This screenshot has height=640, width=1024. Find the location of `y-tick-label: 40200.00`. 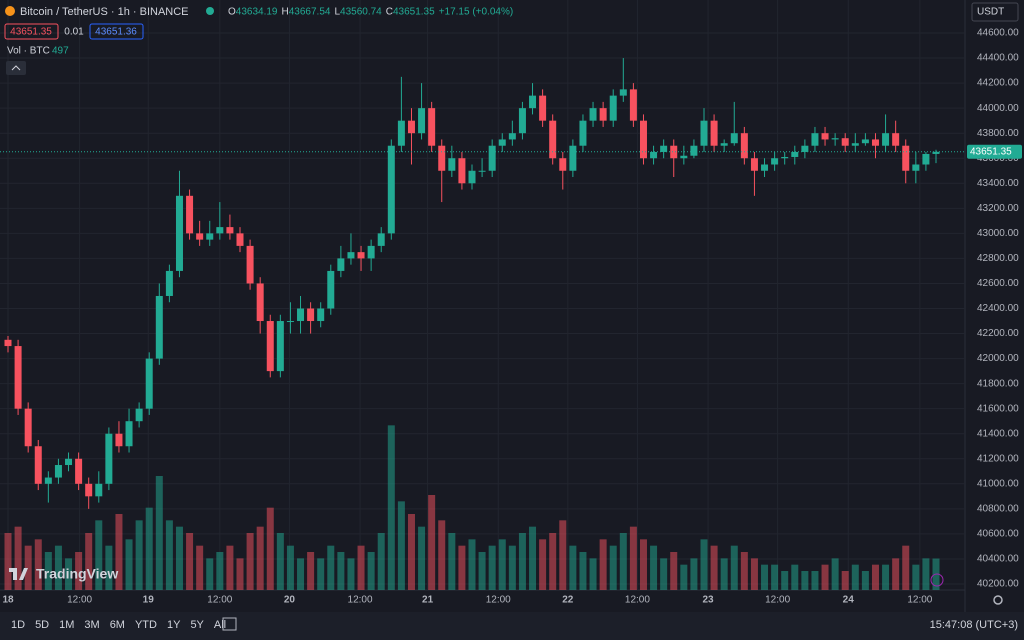

y-tick-label: 40200.00 is located at coordinates (998, 584).